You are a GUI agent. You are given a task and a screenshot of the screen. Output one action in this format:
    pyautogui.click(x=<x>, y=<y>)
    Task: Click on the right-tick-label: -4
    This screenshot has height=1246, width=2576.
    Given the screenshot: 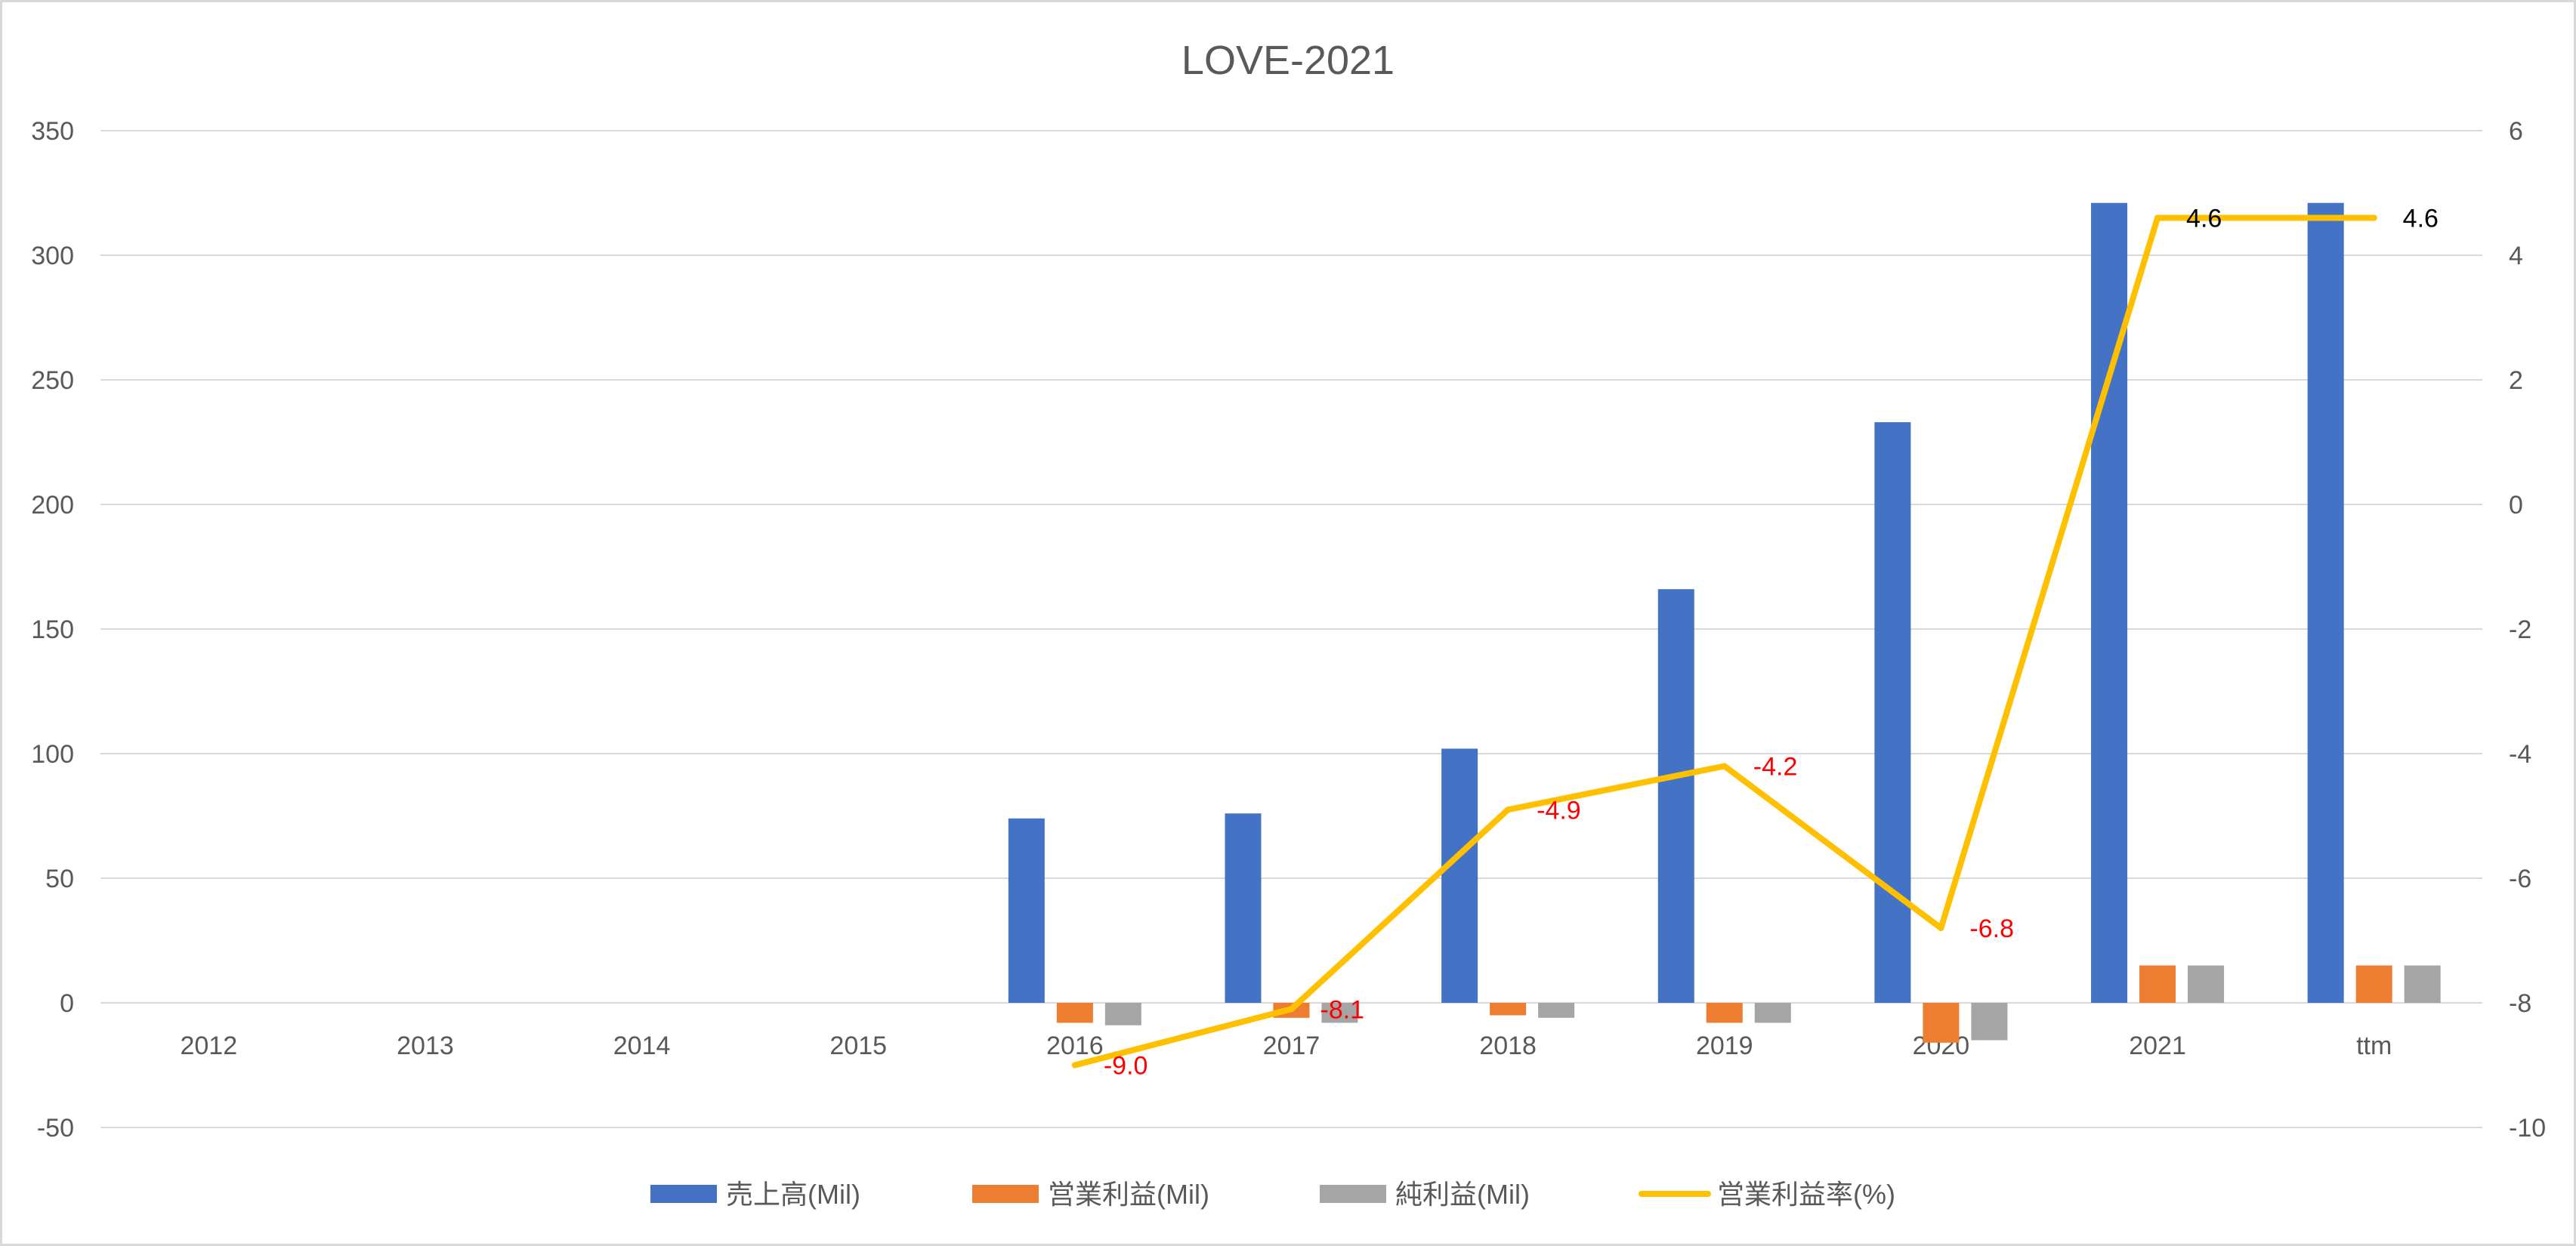 What is the action you would take?
    pyautogui.click(x=2520, y=754)
    